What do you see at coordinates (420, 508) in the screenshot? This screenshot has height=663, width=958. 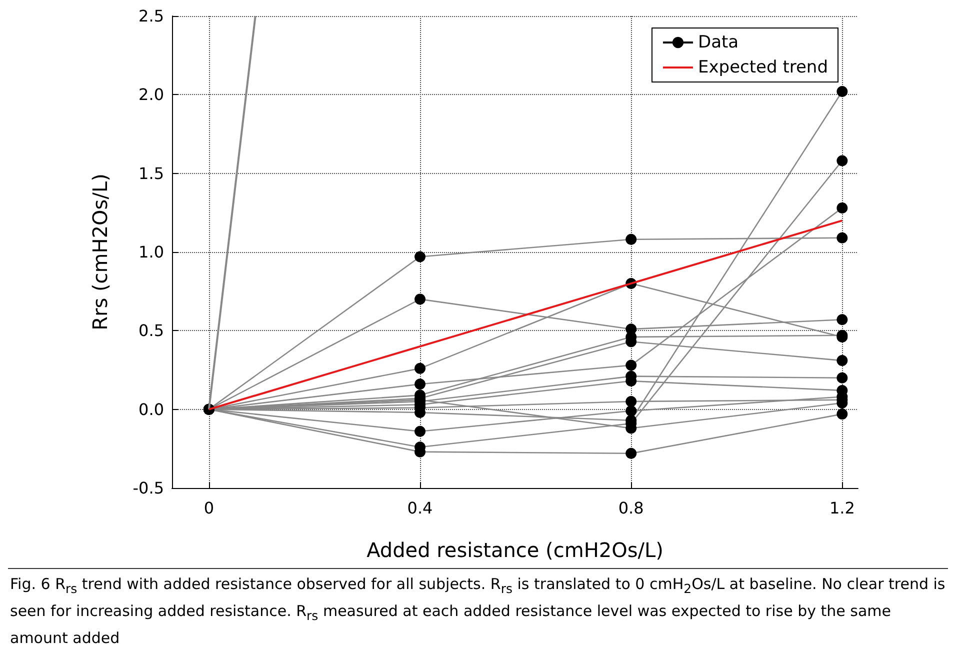 I see `x-tick-label: 0.4` at bounding box center [420, 508].